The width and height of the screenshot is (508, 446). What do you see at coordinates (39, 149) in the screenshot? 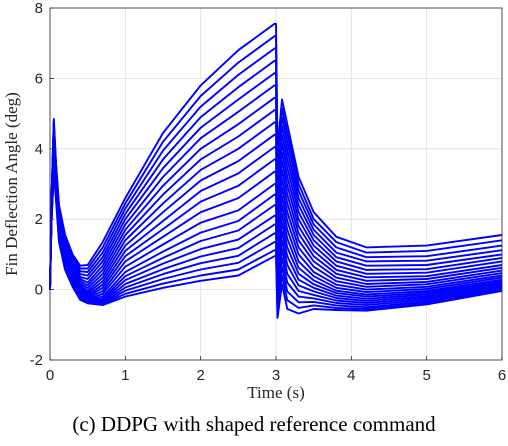
I see `y-tick-label: 4` at bounding box center [39, 149].